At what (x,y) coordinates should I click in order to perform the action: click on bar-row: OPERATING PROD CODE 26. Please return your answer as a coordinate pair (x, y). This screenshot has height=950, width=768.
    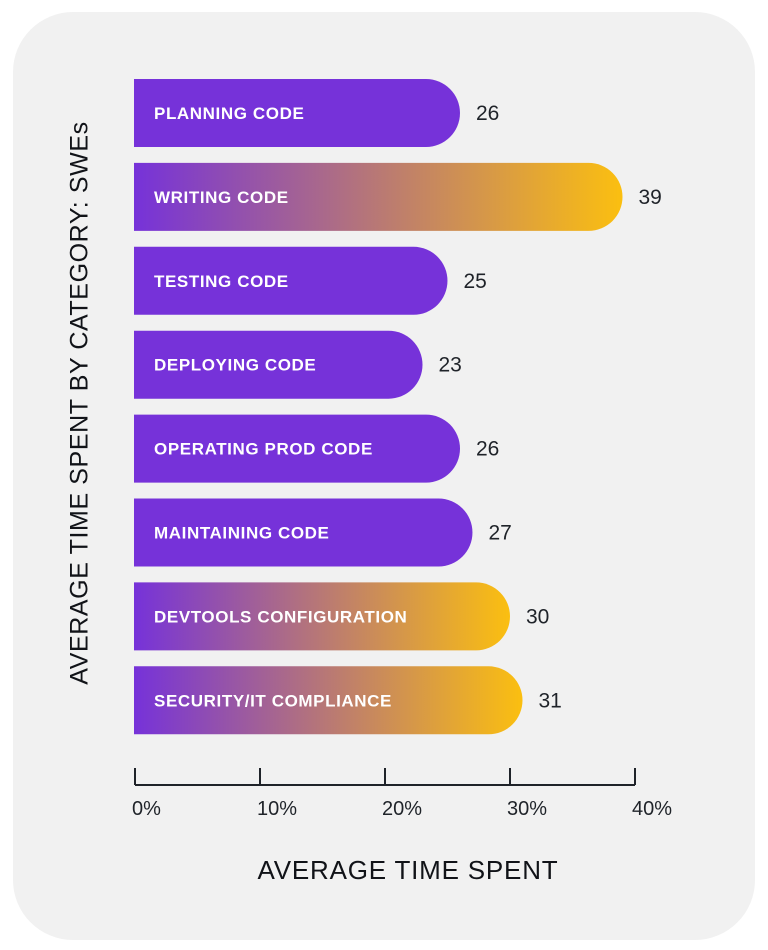
    Looking at the image, I should click on (316, 448).